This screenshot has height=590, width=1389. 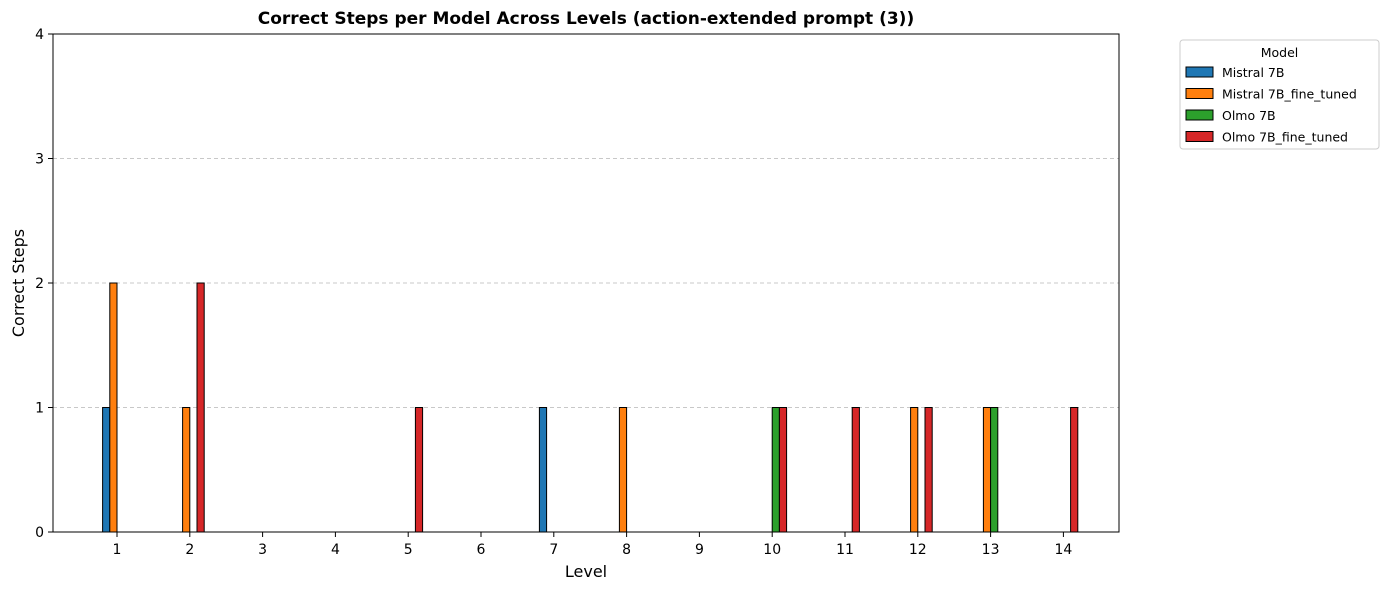 I want to click on y-tick-label: 3, so click(x=39, y=160).